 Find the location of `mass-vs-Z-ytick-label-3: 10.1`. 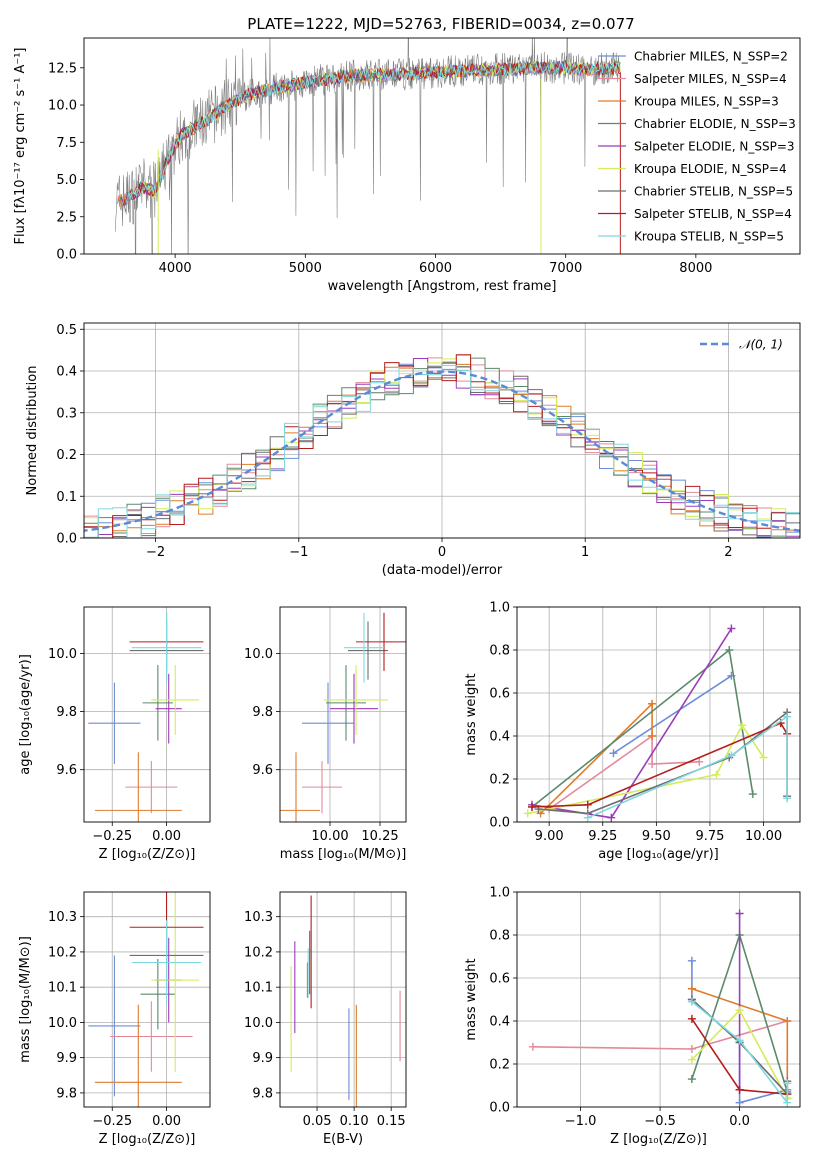

mass-vs-Z-ytick-label-3: 10.1 is located at coordinates (62, 988).